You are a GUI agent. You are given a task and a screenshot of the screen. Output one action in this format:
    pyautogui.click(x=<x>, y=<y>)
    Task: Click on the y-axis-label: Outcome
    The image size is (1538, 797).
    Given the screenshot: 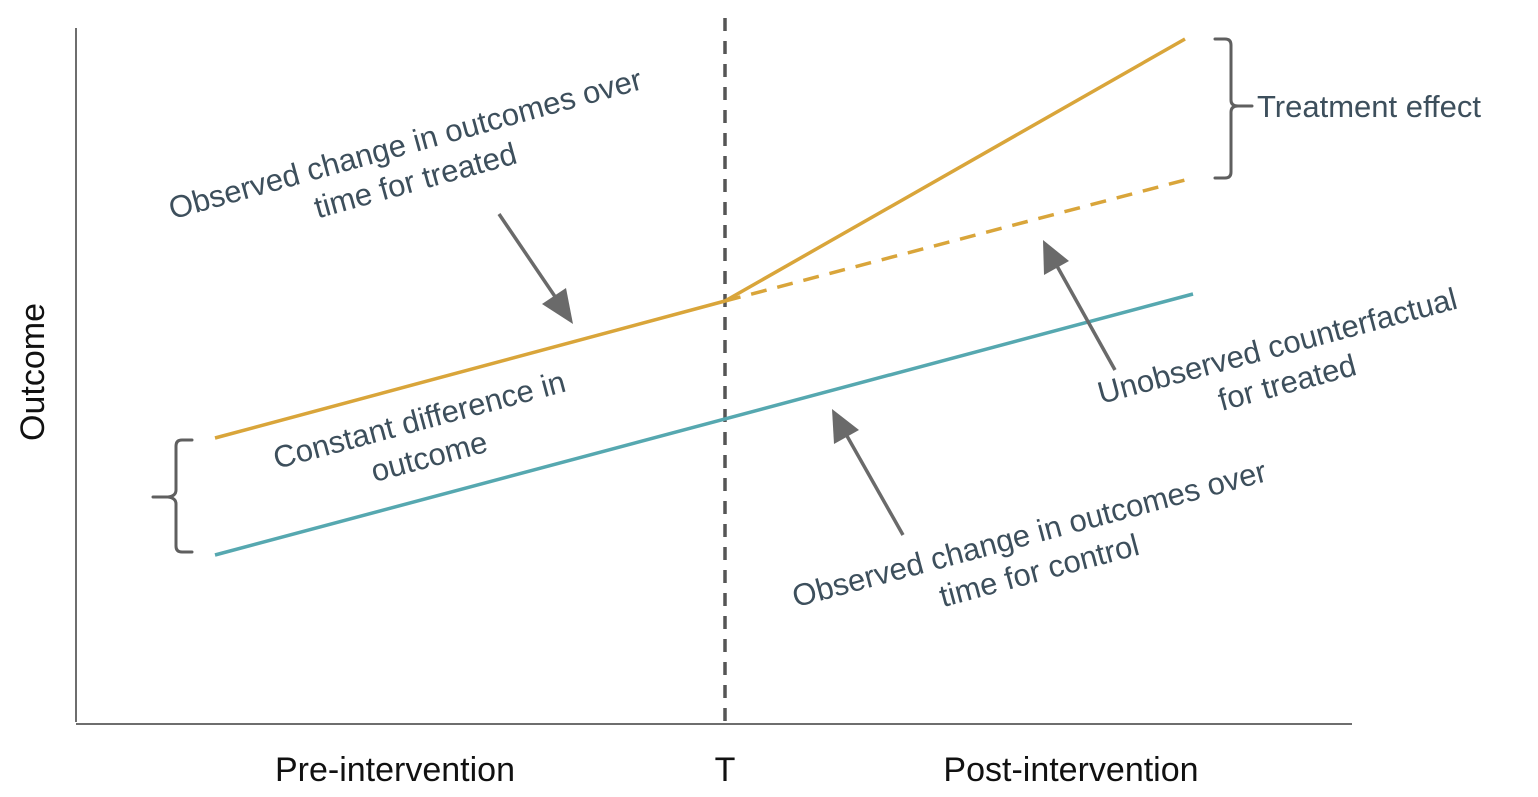 What is the action you would take?
    pyautogui.click(x=33, y=372)
    